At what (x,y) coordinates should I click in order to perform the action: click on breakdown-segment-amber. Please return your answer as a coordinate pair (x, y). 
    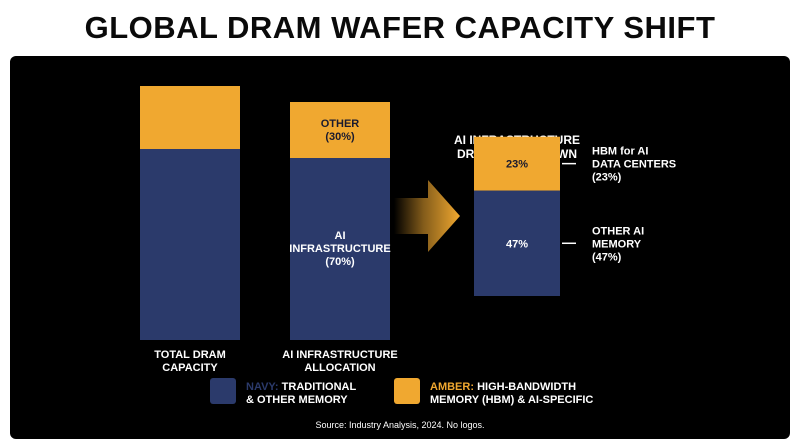
    Looking at the image, I should click on (517, 163).